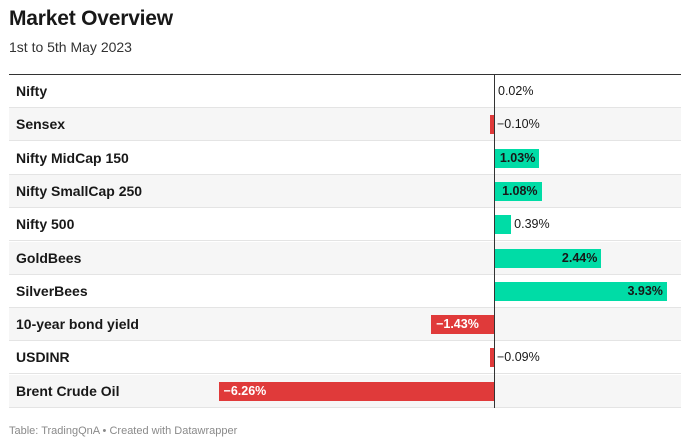  I want to click on table-row: Brent Crude Oil −6.26%, so click(345, 391).